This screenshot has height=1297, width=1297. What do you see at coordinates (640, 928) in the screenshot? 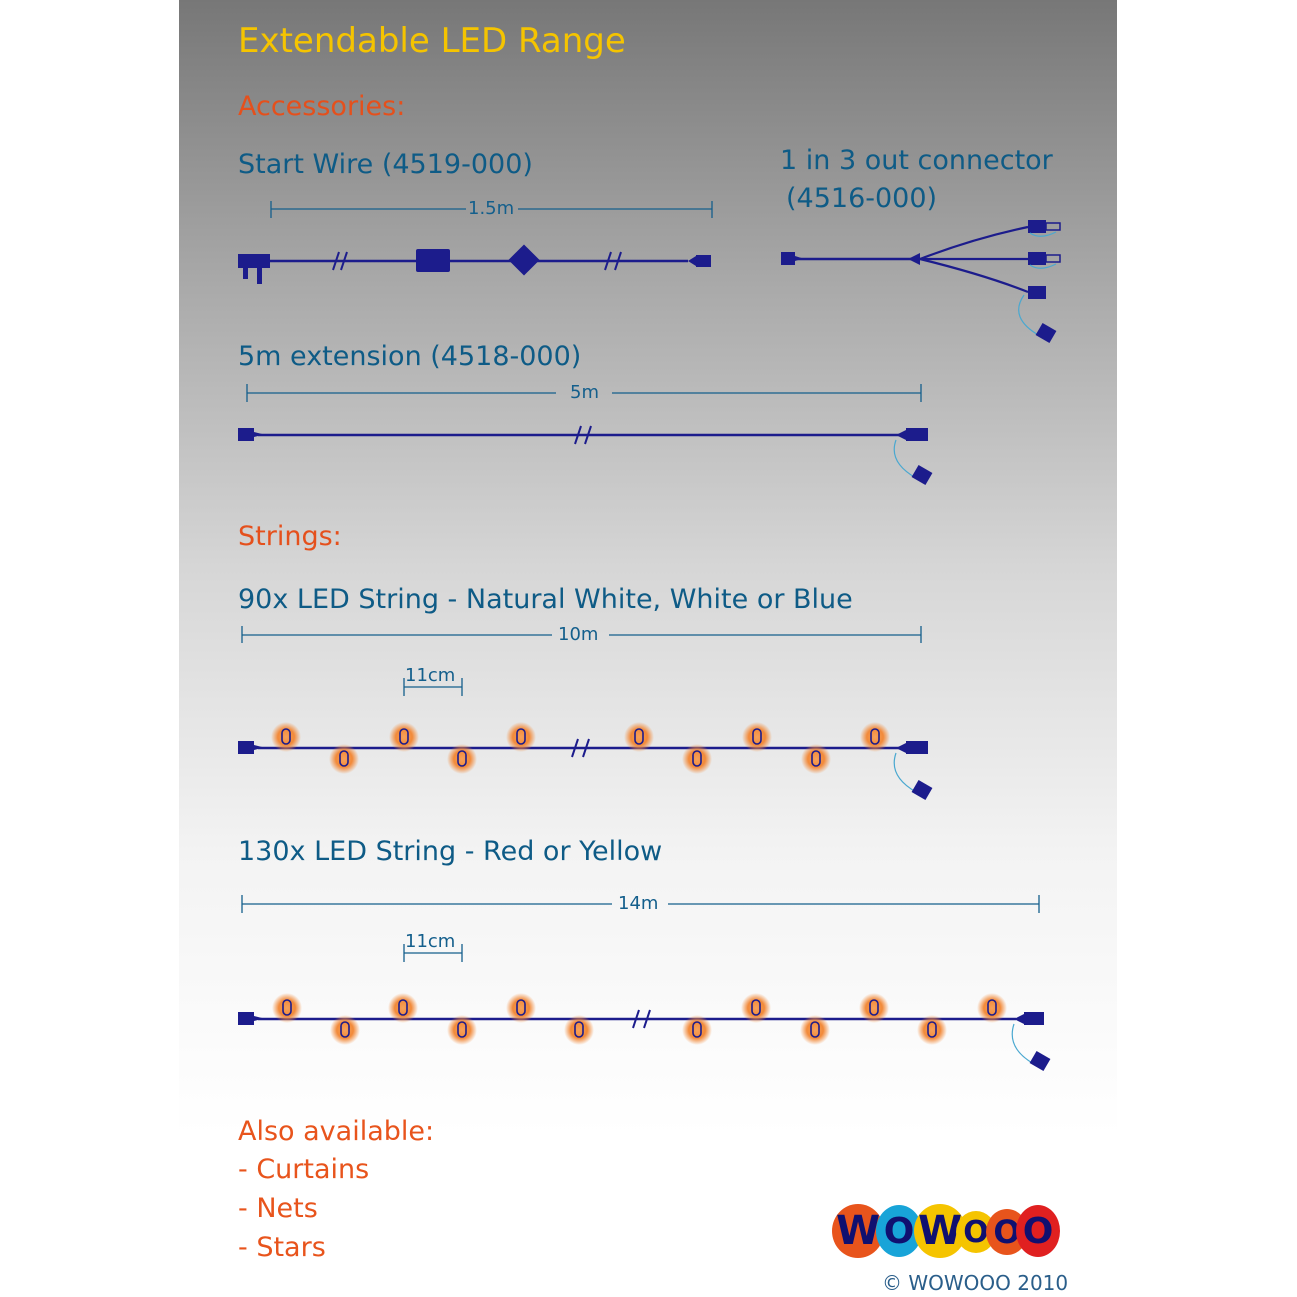
I see `string-130-dimension` at bounding box center [640, 928].